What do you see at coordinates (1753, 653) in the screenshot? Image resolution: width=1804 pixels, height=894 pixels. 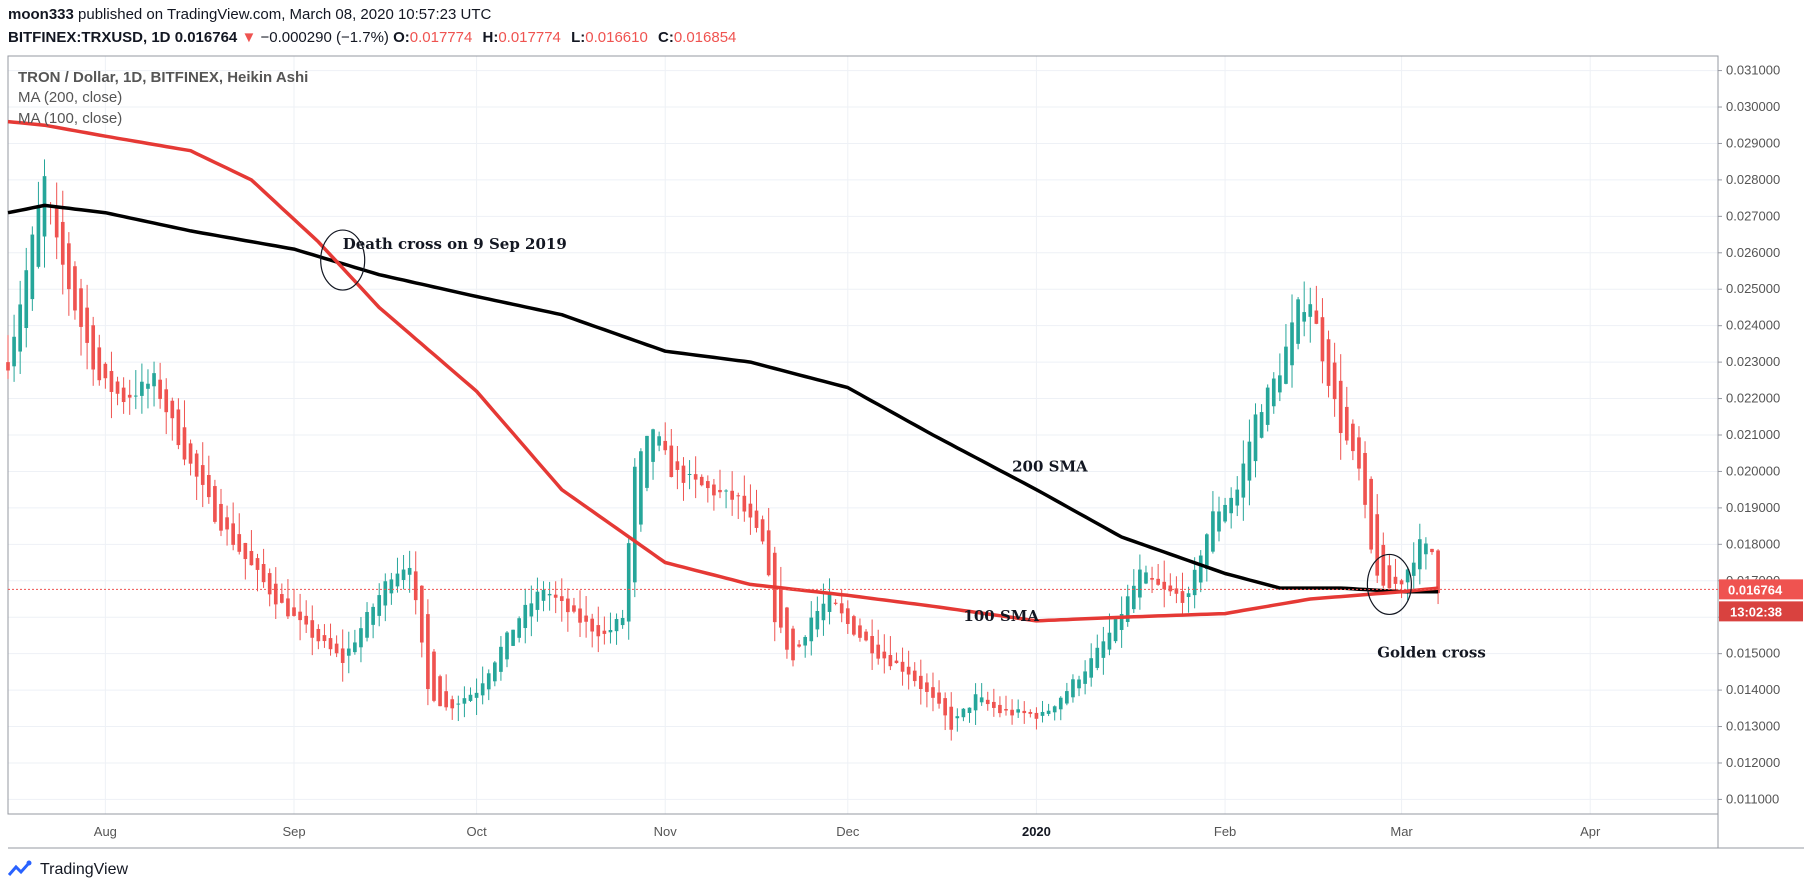 I see `y-tick-label: 0.015000` at bounding box center [1753, 653].